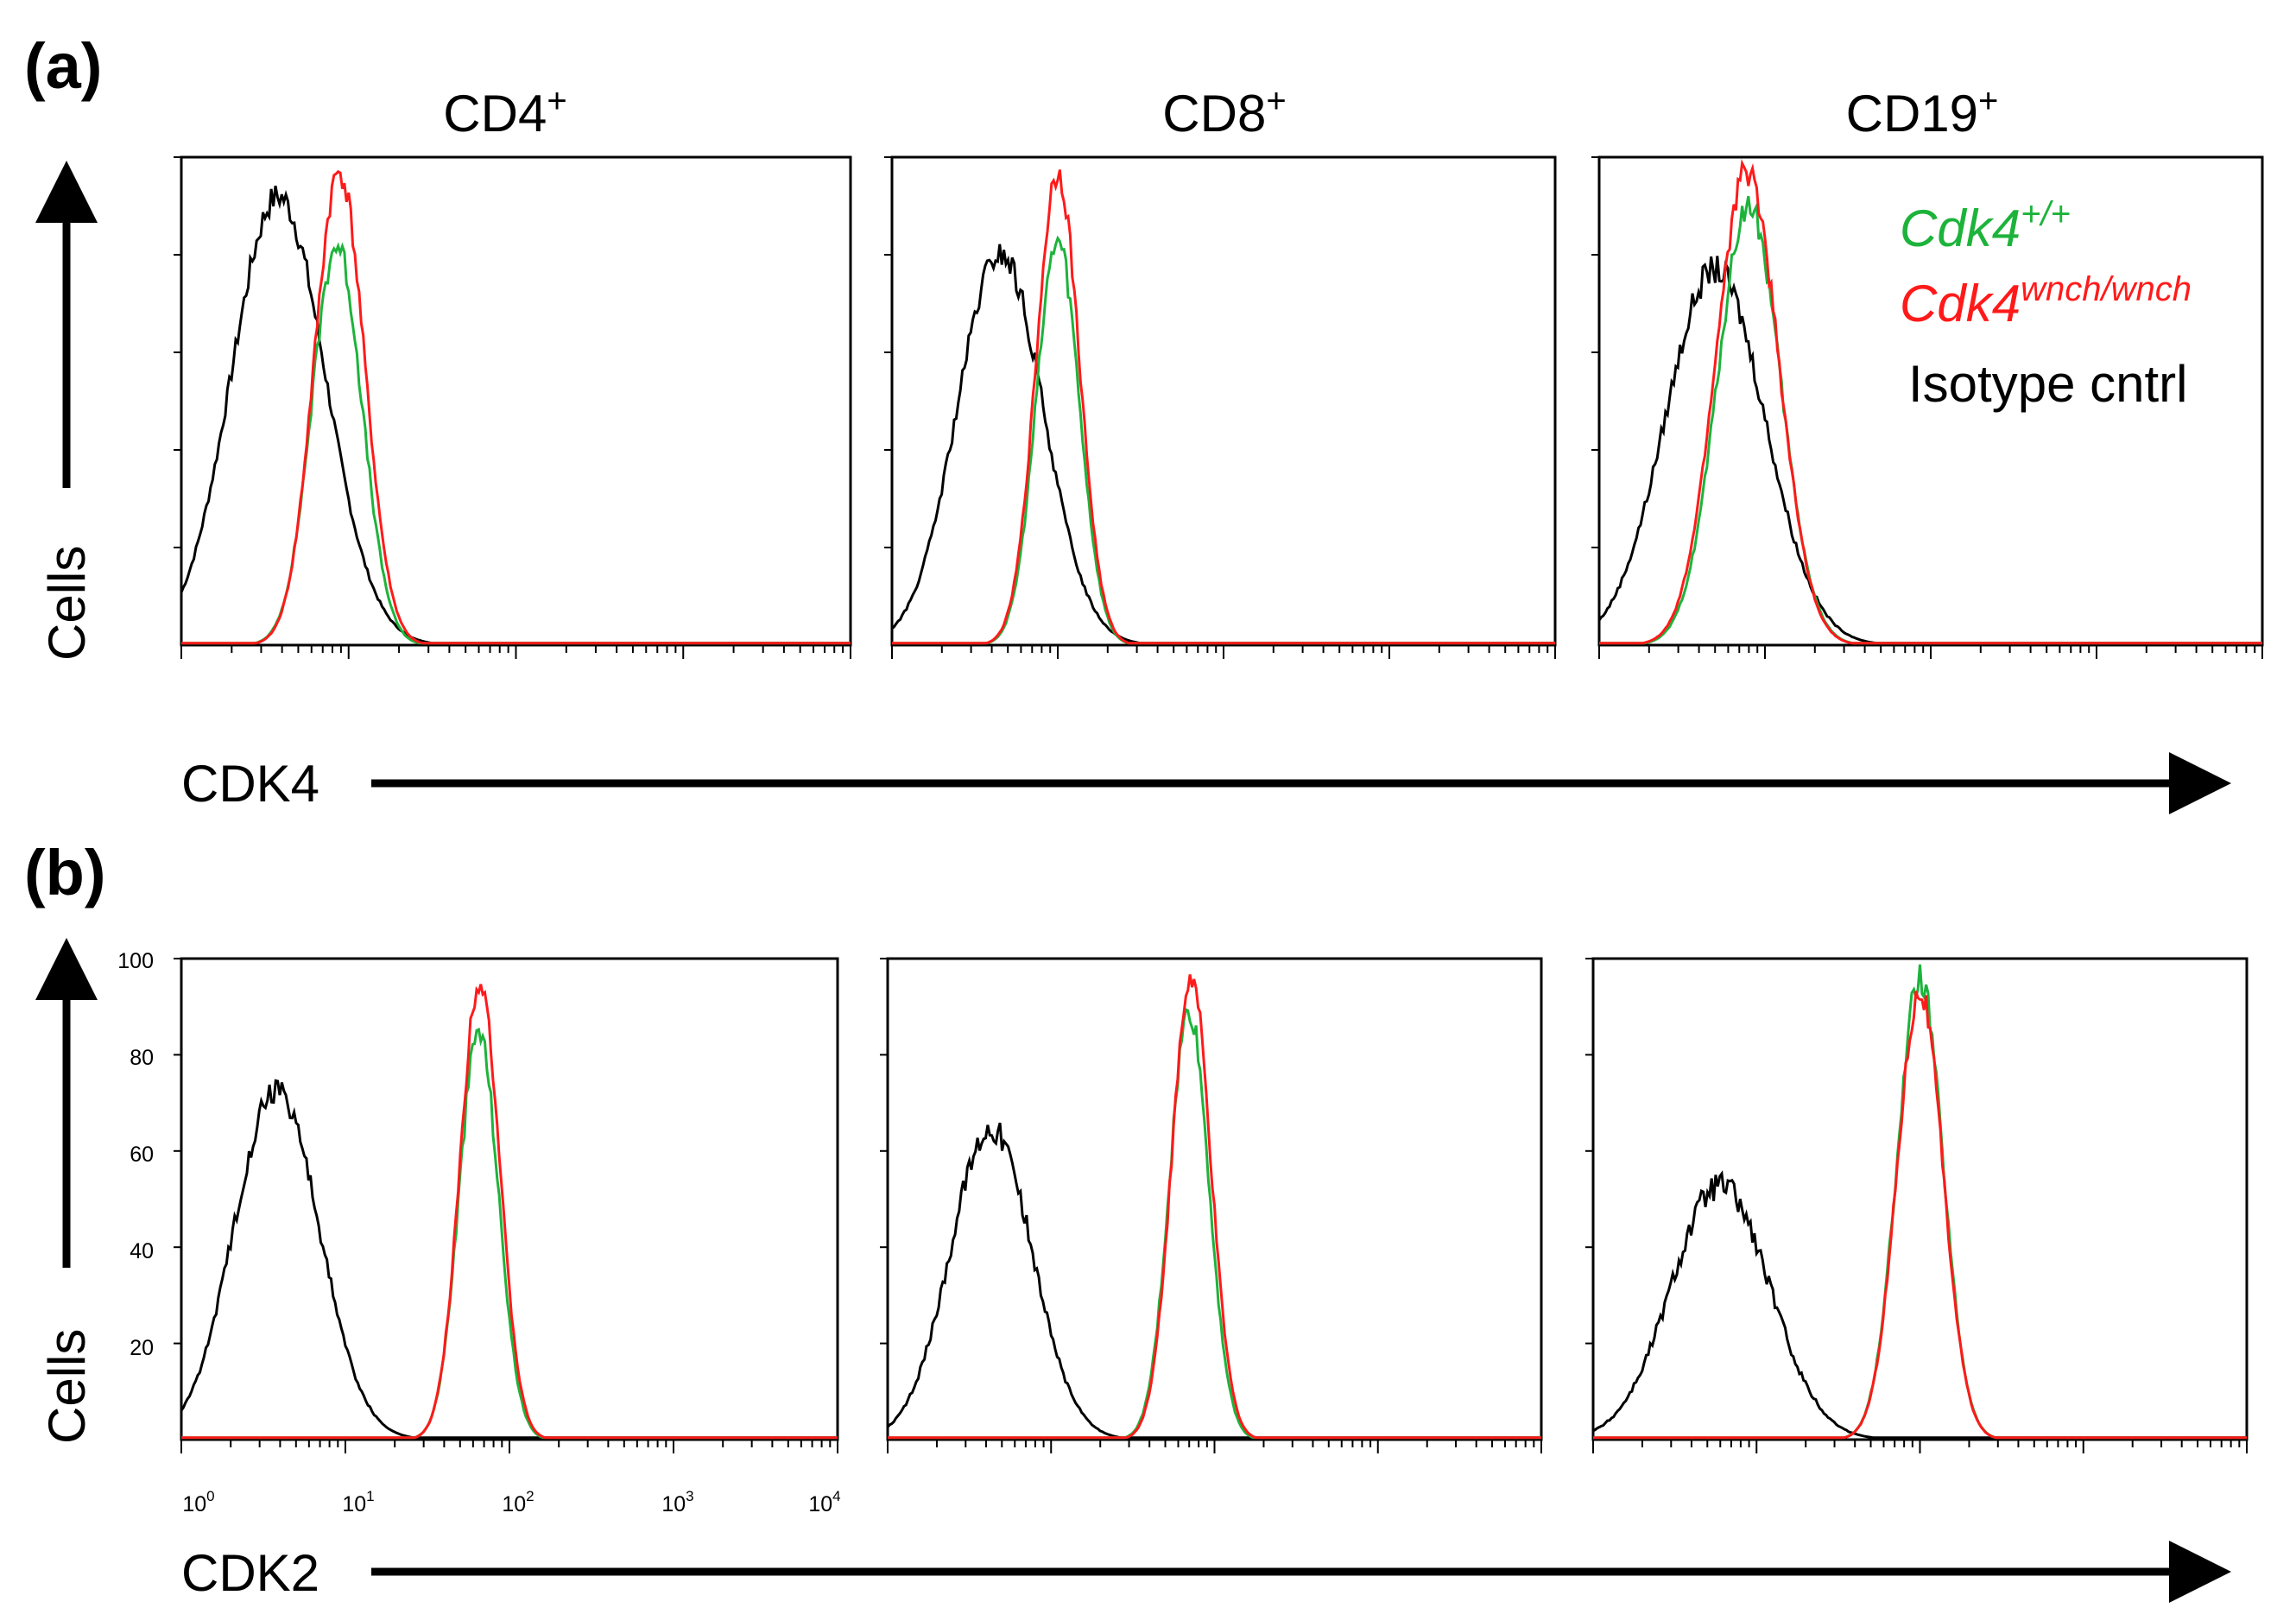  Describe the element at coordinates (2046, 301) in the screenshot. I see `legend-item-wnch: Cdk4wnch/wnch` at that location.